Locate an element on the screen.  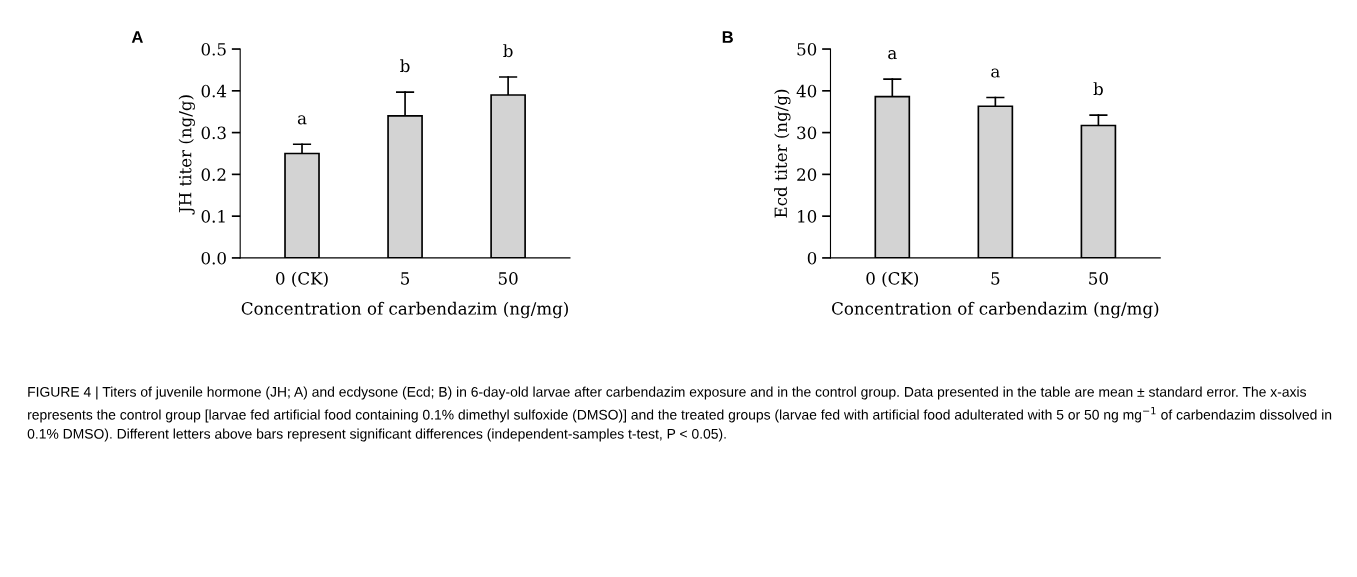
y-tick-label: 0.3 is located at coordinates (213, 133).